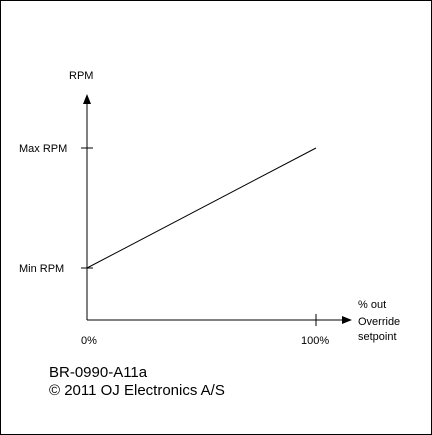 The height and width of the screenshot is (435, 432). Describe the element at coordinates (379, 322) in the screenshot. I see `x-axis-label-line2: Override` at that location.